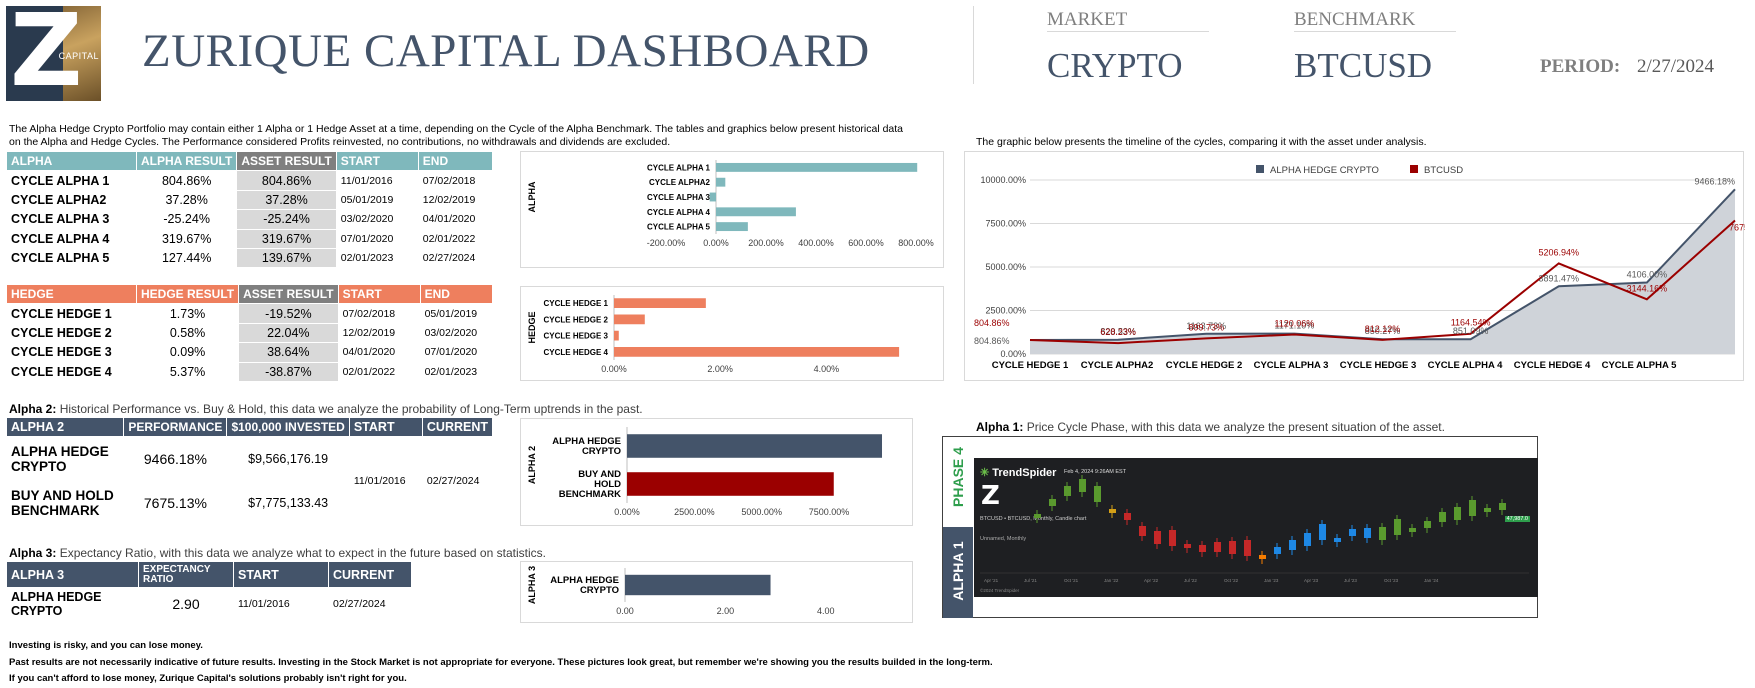 This screenshot has width=1755, height=688. Describe the element at coordinates (1382, 271) in the screenshot. I see `area-fill` at that location.